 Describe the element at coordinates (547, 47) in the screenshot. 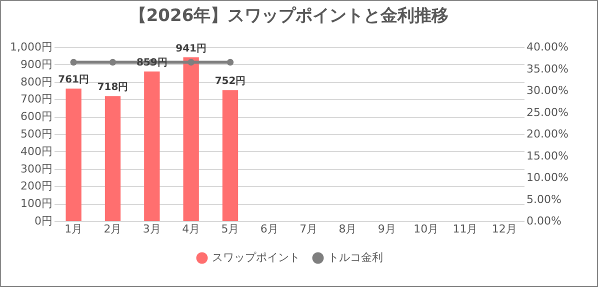

I see `y2-tick-label: 40.00%` at that location.